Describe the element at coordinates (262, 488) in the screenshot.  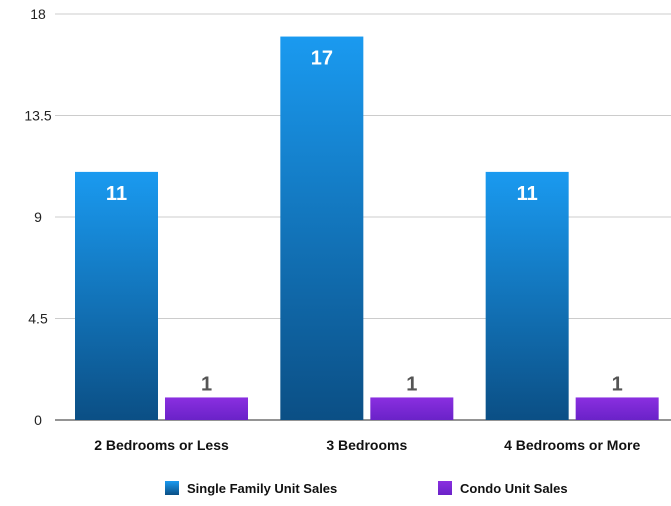
I see `legend-label: Single Family Unit Sales` at that location.